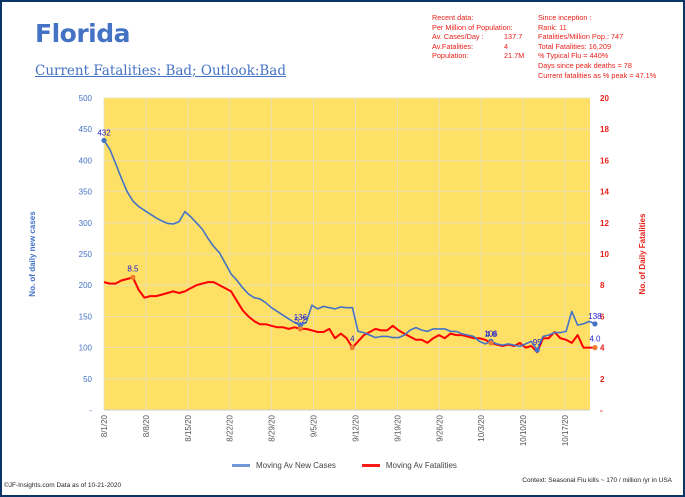 This screenshot has width=685, height=497. What do you see at coordinates (453, 17) in the screenshot?
I see `stat-label: Recent data:` at bounding box center [453, 17].